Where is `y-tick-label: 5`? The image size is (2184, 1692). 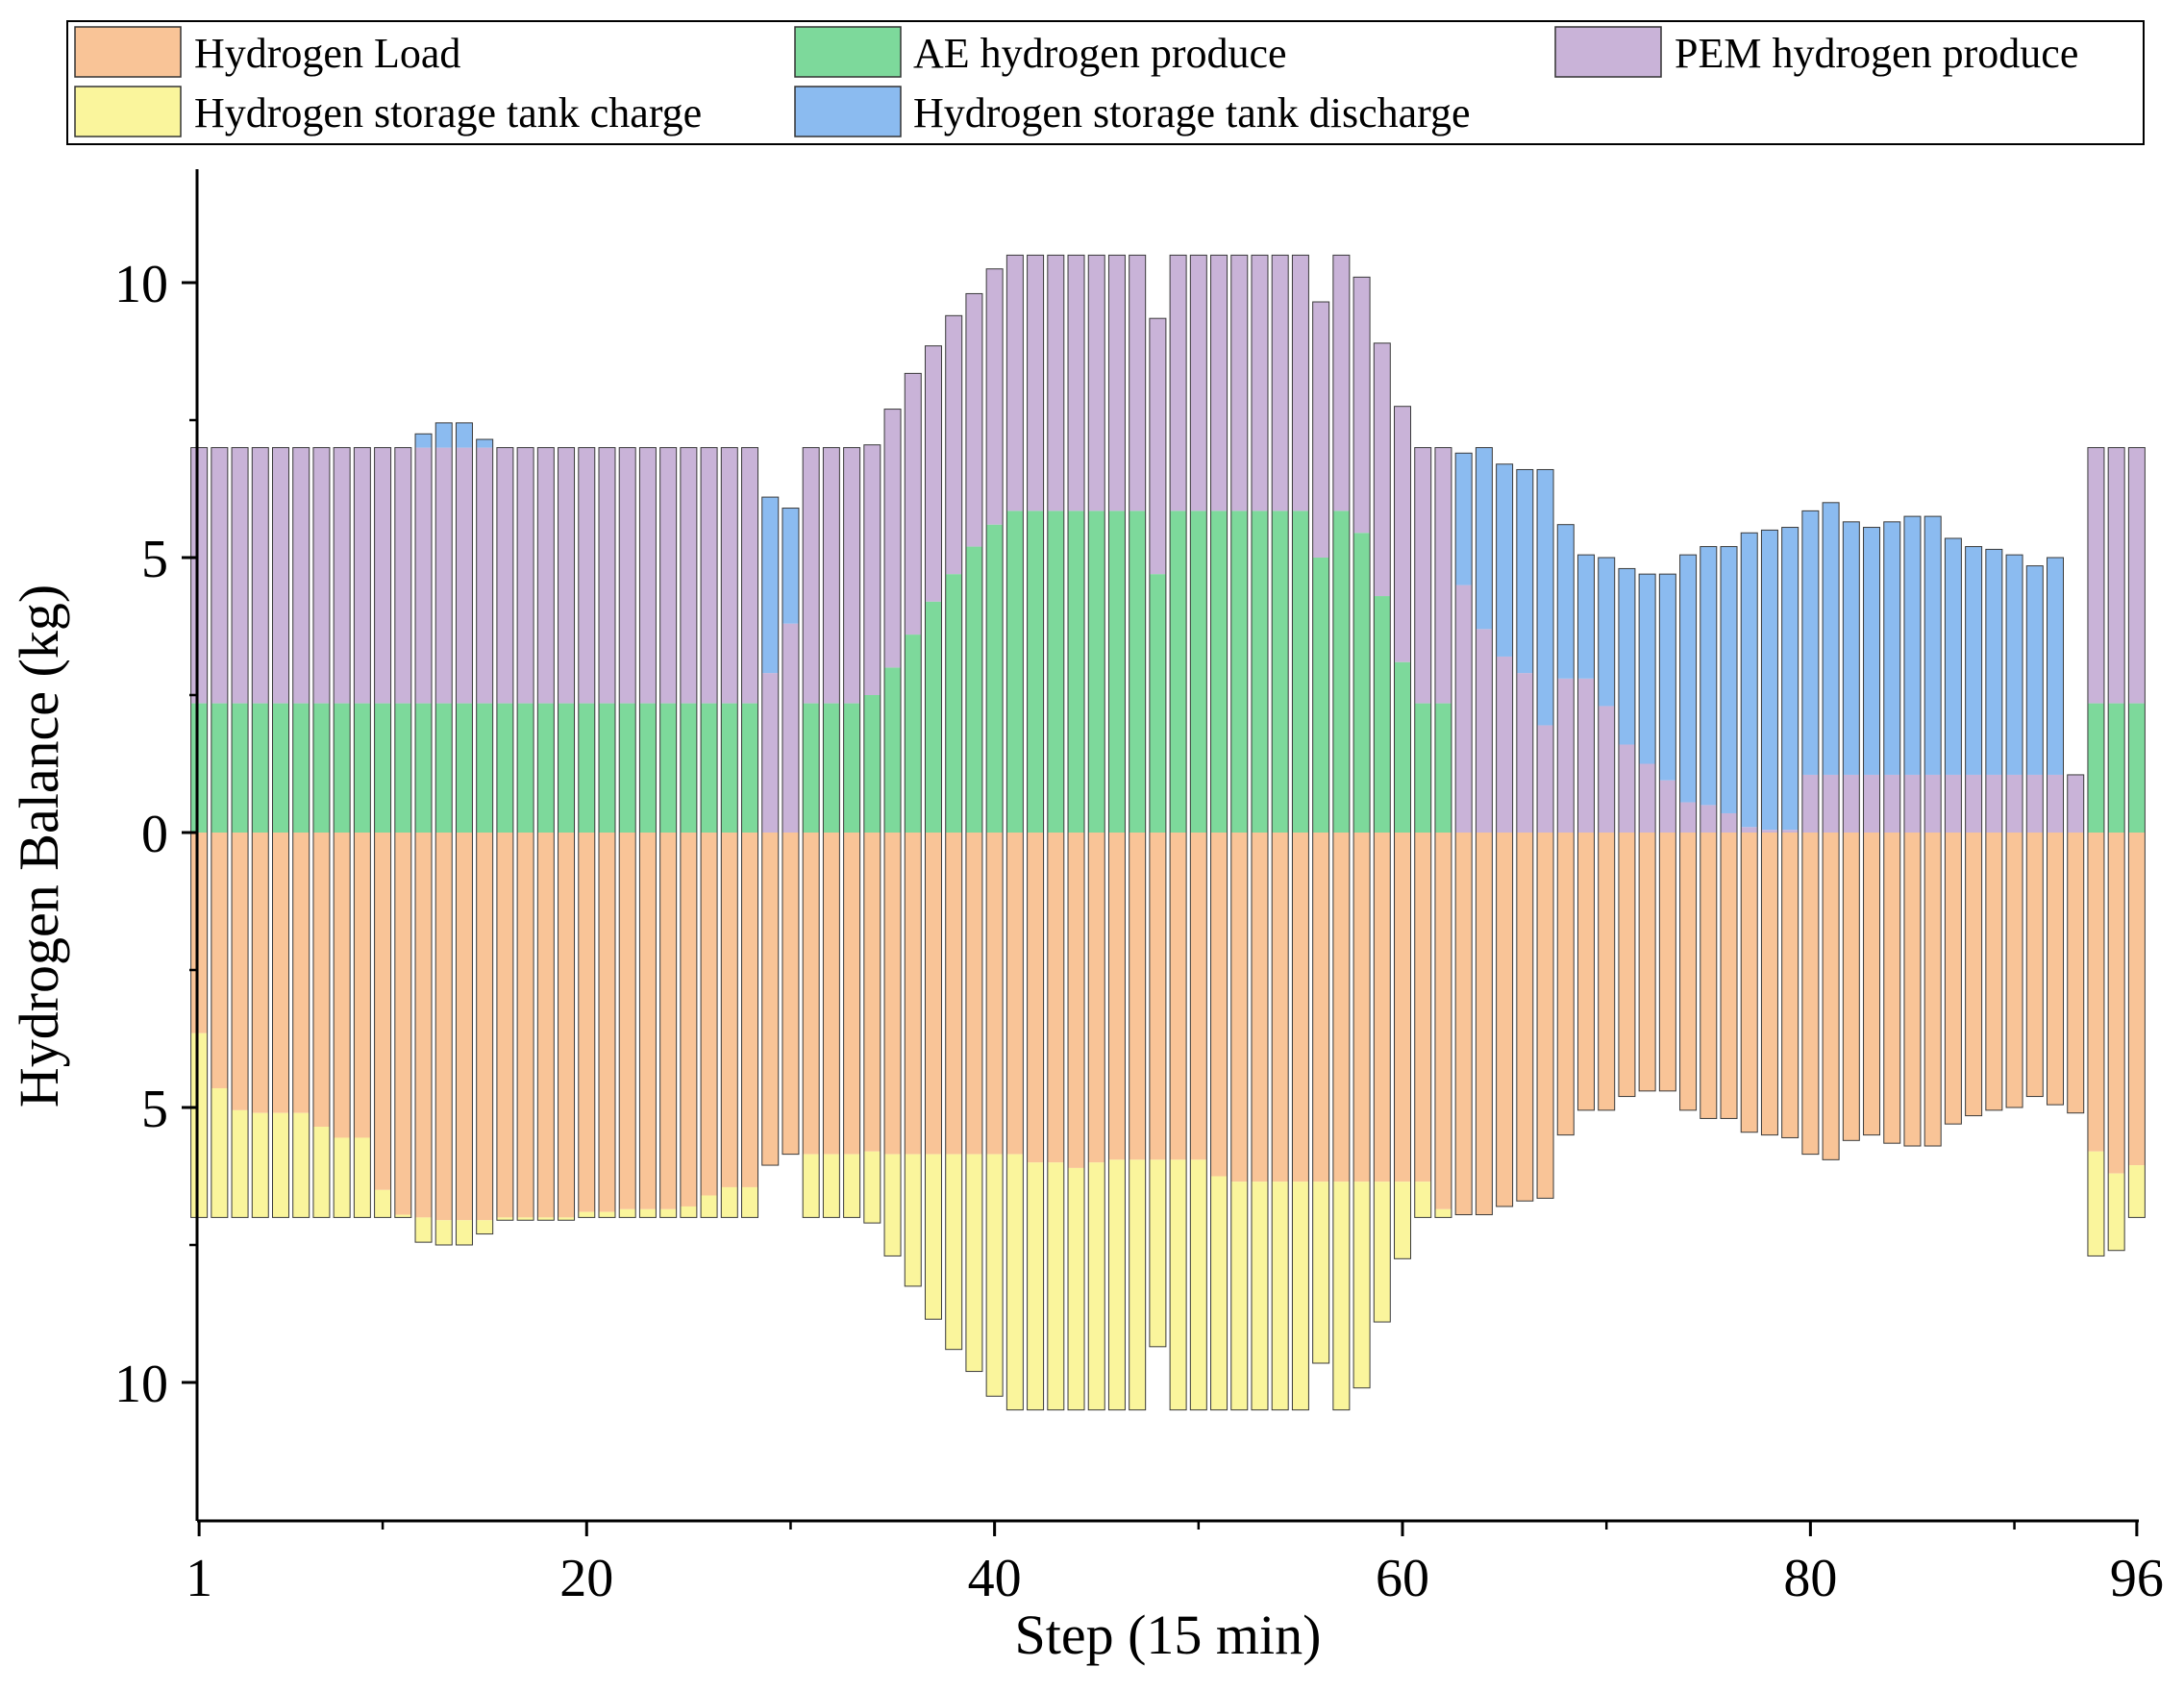
y-tick-label: 5 is located at coordinates (155, 1109).